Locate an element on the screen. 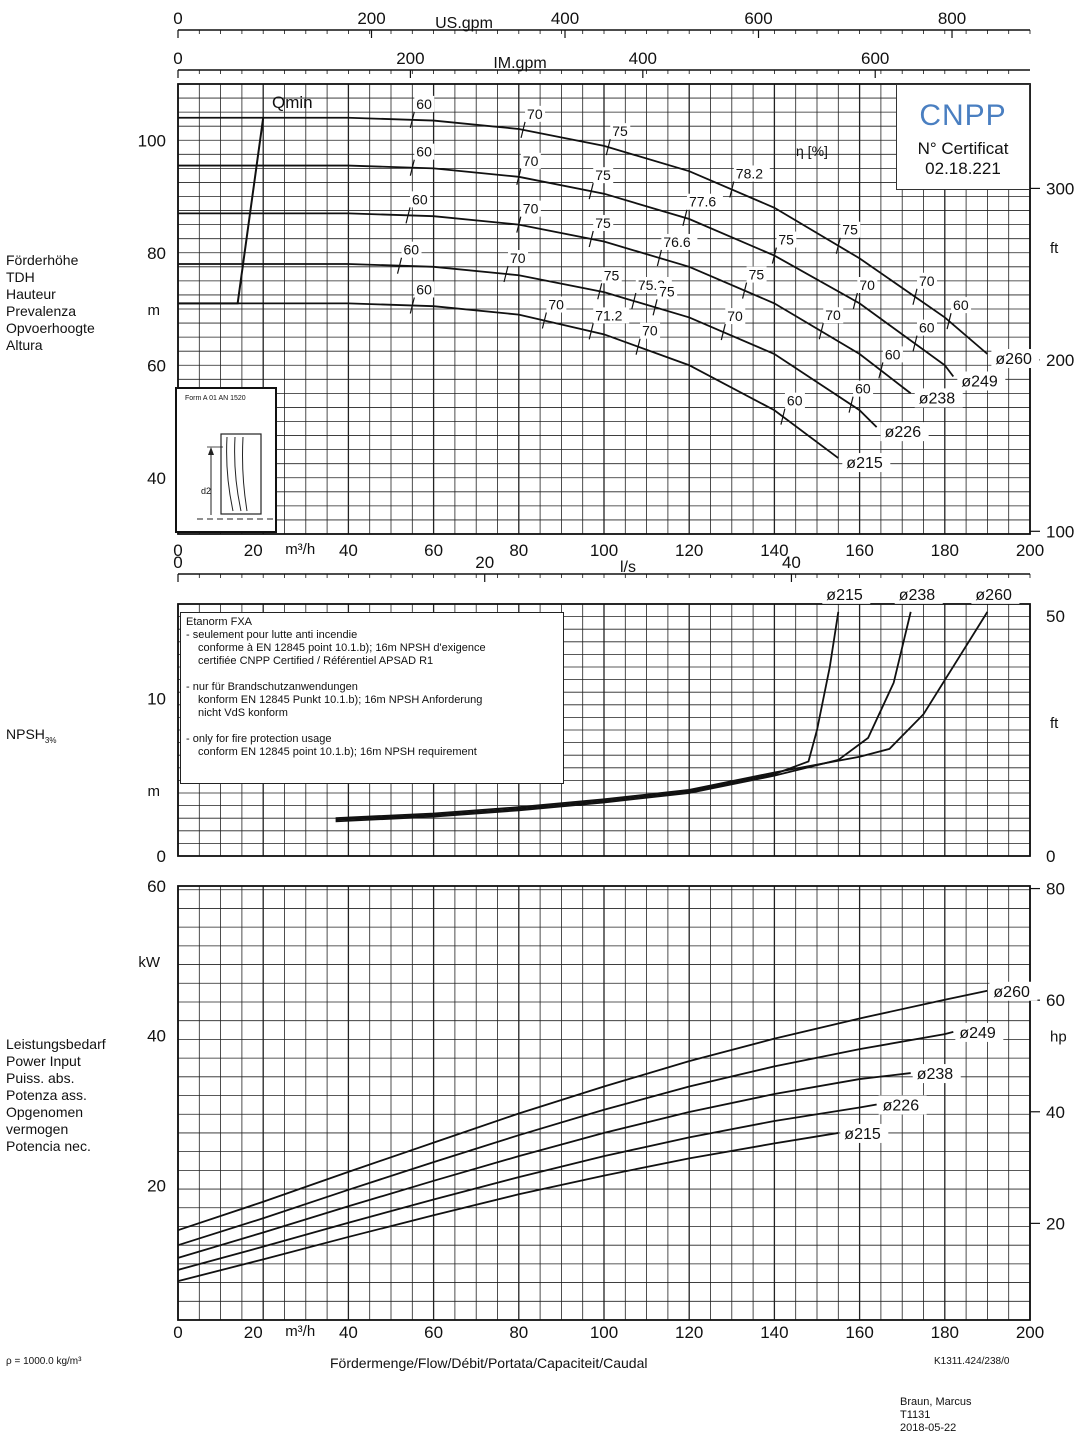 Image resolution: width=1080 pixels, height=1450 pixels. x-tick-label: 0 is located at coordinates (177, 550).